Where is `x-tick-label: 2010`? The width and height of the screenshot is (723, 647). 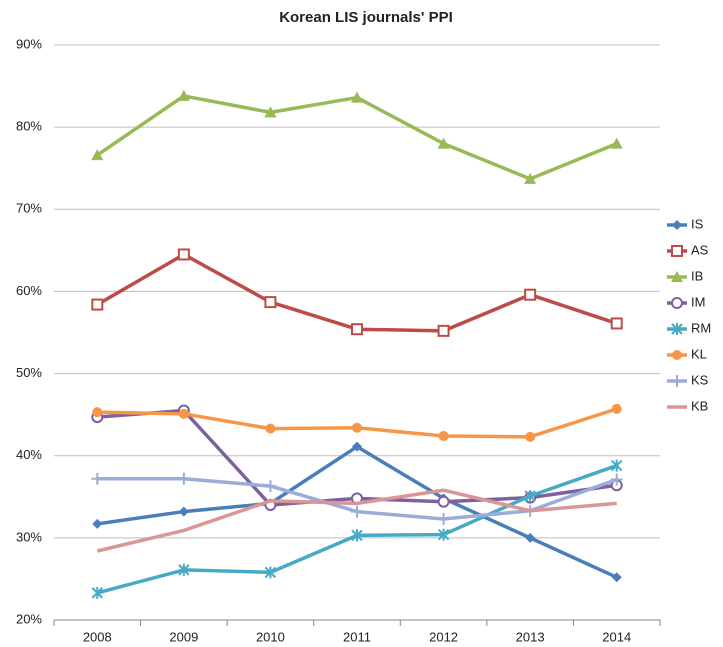
x-tick-label: 2010 is located at coordinates (270, 636).